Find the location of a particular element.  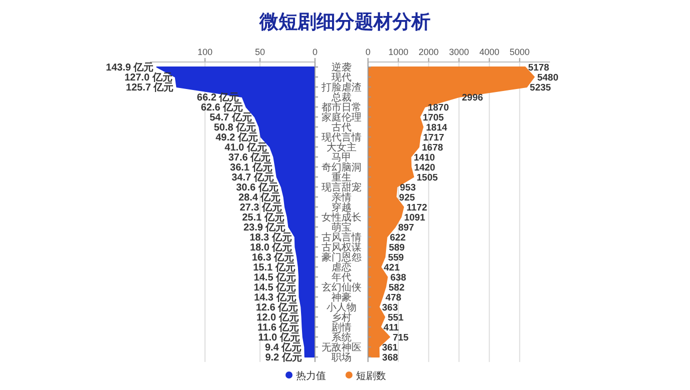

data-label: 953 is located at coordinates (408, 188).